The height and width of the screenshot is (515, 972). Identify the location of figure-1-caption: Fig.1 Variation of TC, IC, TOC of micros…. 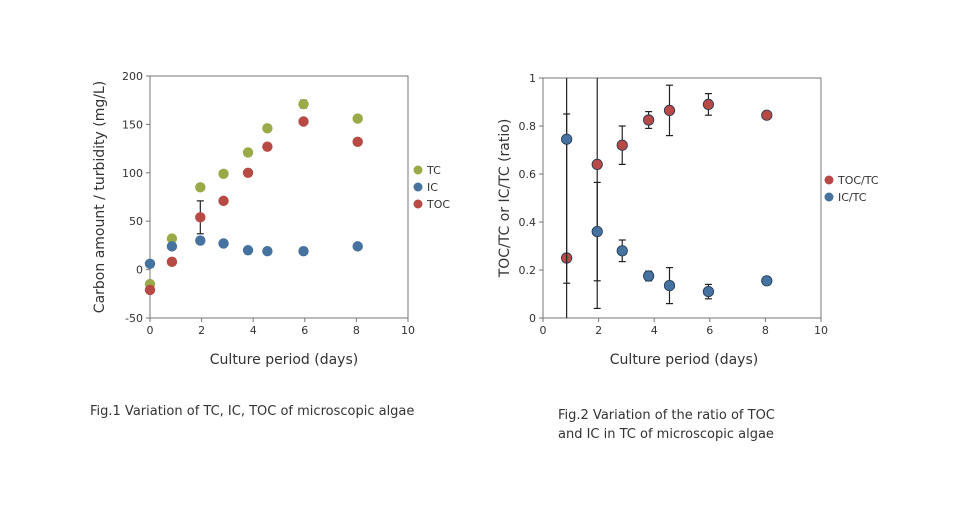
(252, 411).